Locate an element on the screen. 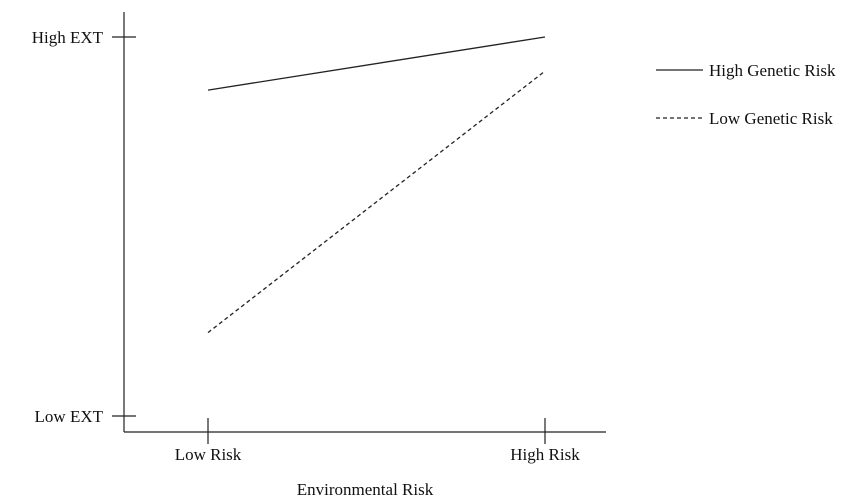 This screenshot has width=867, height=501. legend-label-high-genetic-risk: High Genetic Risk is located at coordinates (772, 70).